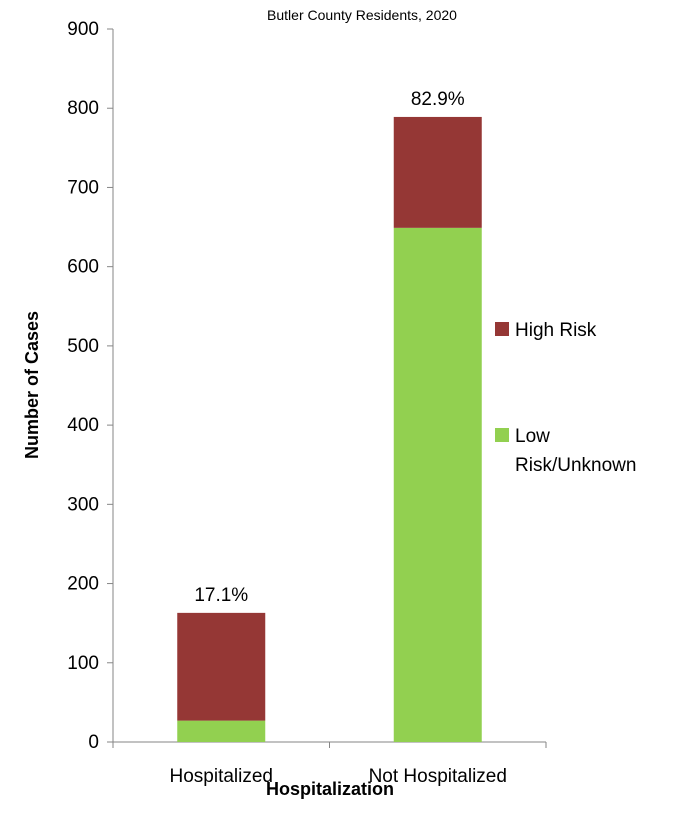 Image resolution: width=691 pixels, height=831 pixels. Describe the element at coordinates (83, 504) in the screenshot. I see `y-tick-label: 300` at that location.